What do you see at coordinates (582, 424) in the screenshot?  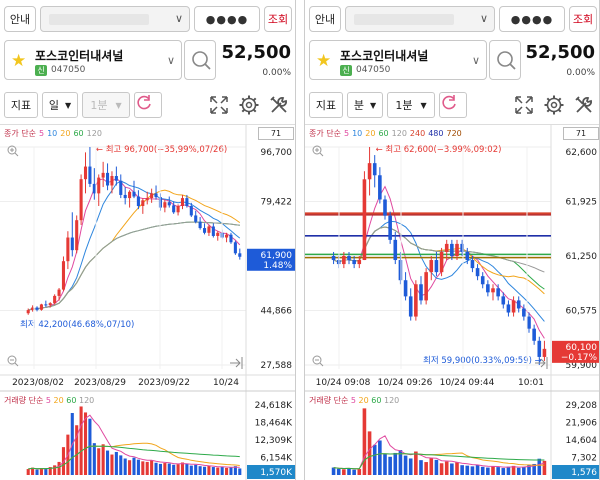 I see `volume-tick-label: 21,906` at bounding box center [582, 424].